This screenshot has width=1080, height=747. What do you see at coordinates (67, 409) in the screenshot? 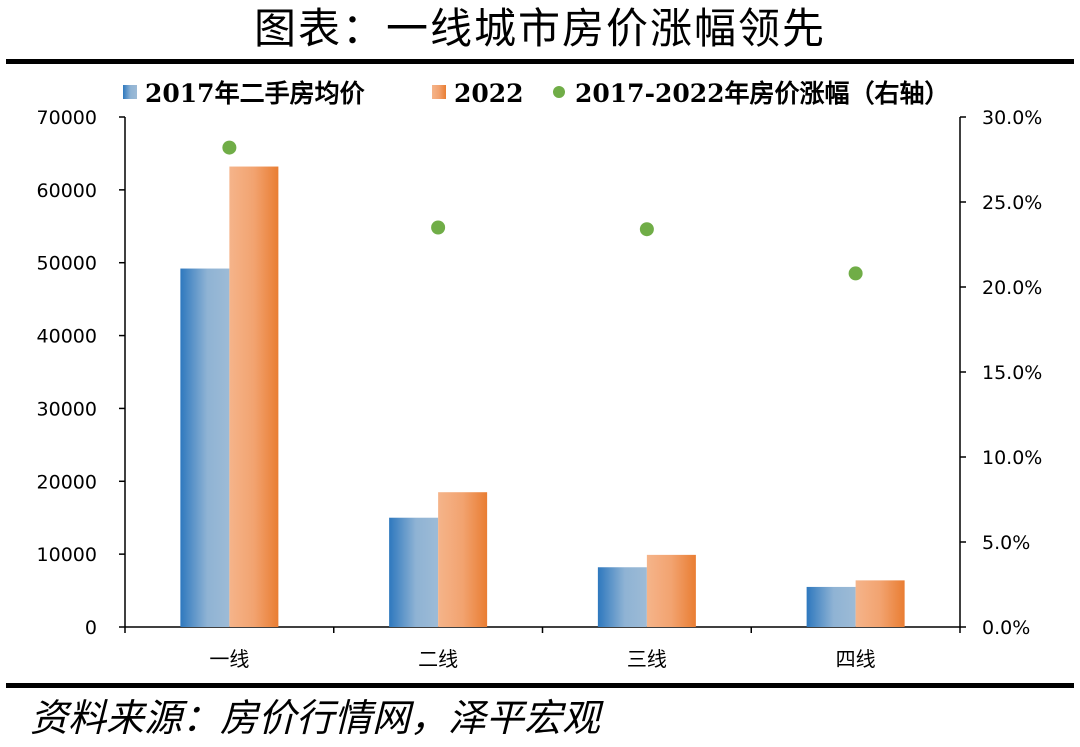
I see `y-left-tick-label: 30000` at bounding box center [67, 409].